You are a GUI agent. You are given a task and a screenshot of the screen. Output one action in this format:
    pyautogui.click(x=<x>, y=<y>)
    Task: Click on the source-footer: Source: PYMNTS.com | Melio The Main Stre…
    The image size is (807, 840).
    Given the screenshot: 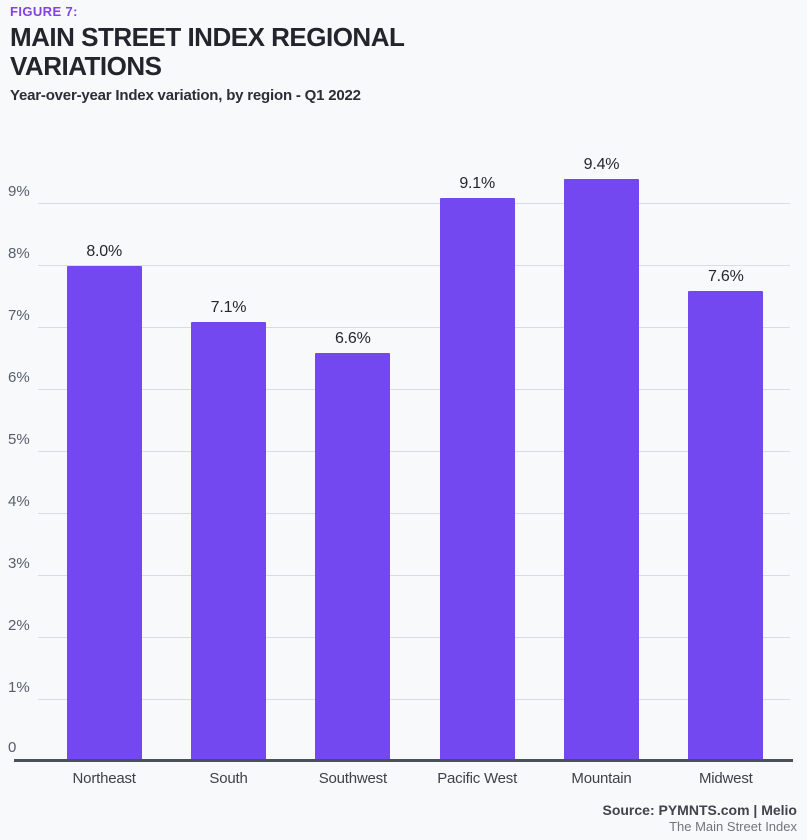 What is the action you would take?
    pyautogui.click(x=699, y=818)
    